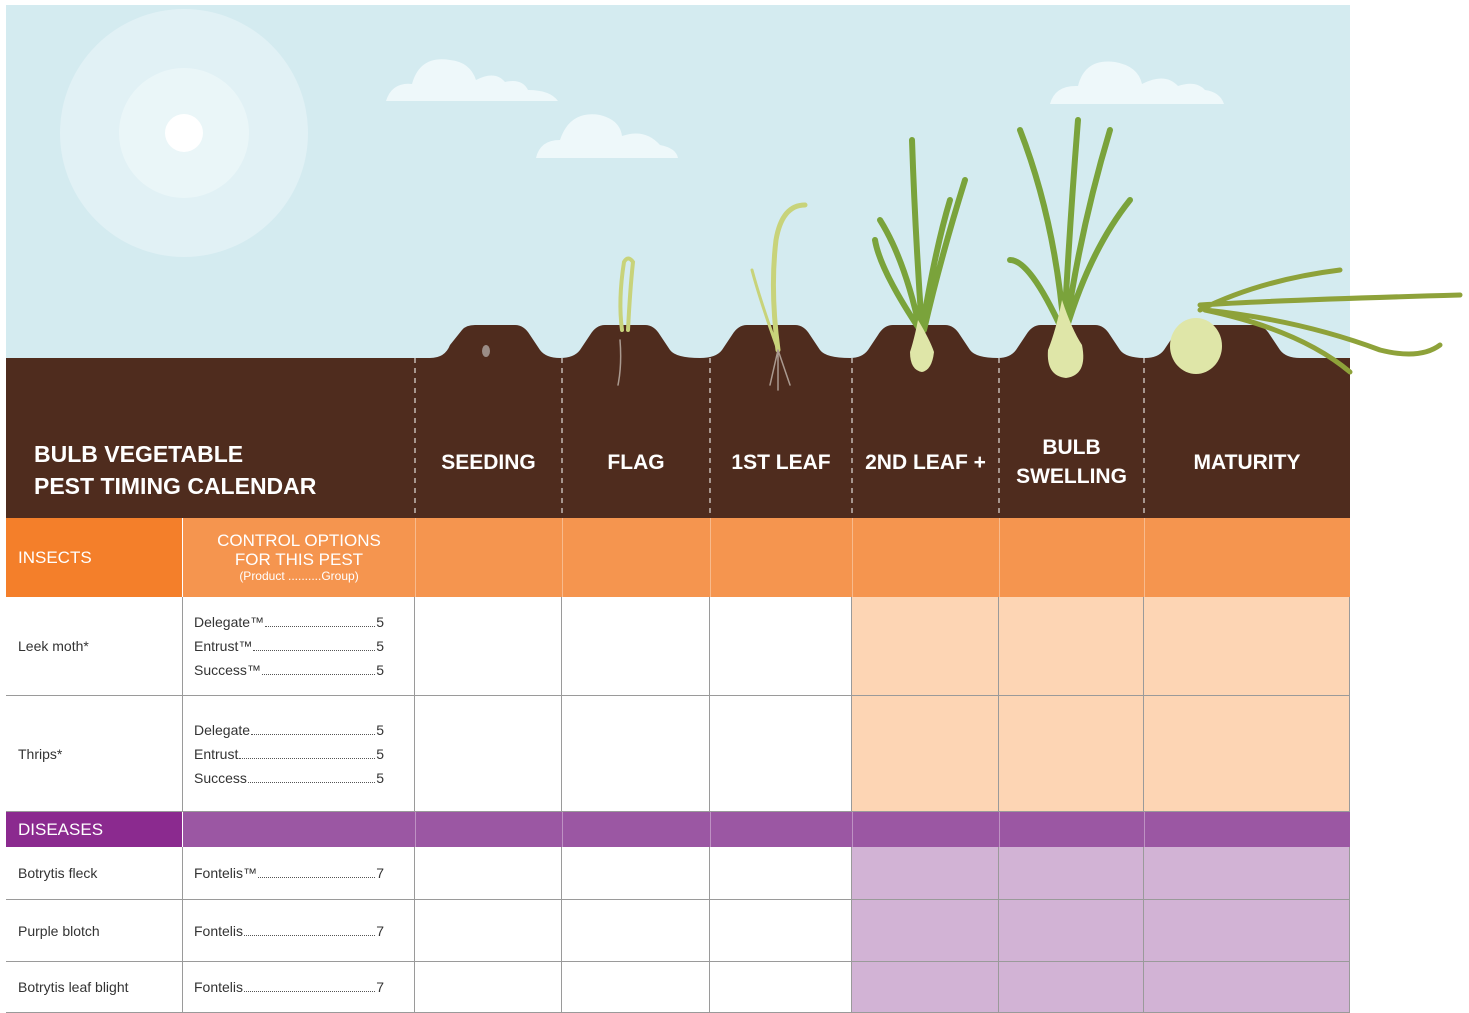 The image size is (1469, 1013). Describe the element at coordinates (222, 729) in the screenshot. I see `product-name: Delegate` at that location.